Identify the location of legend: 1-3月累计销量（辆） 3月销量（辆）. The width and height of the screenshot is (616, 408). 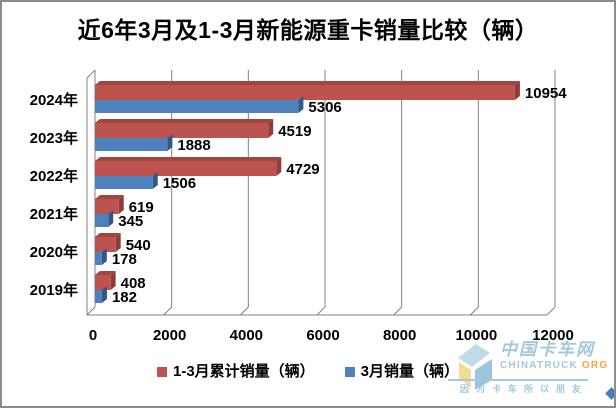
(308, 372).